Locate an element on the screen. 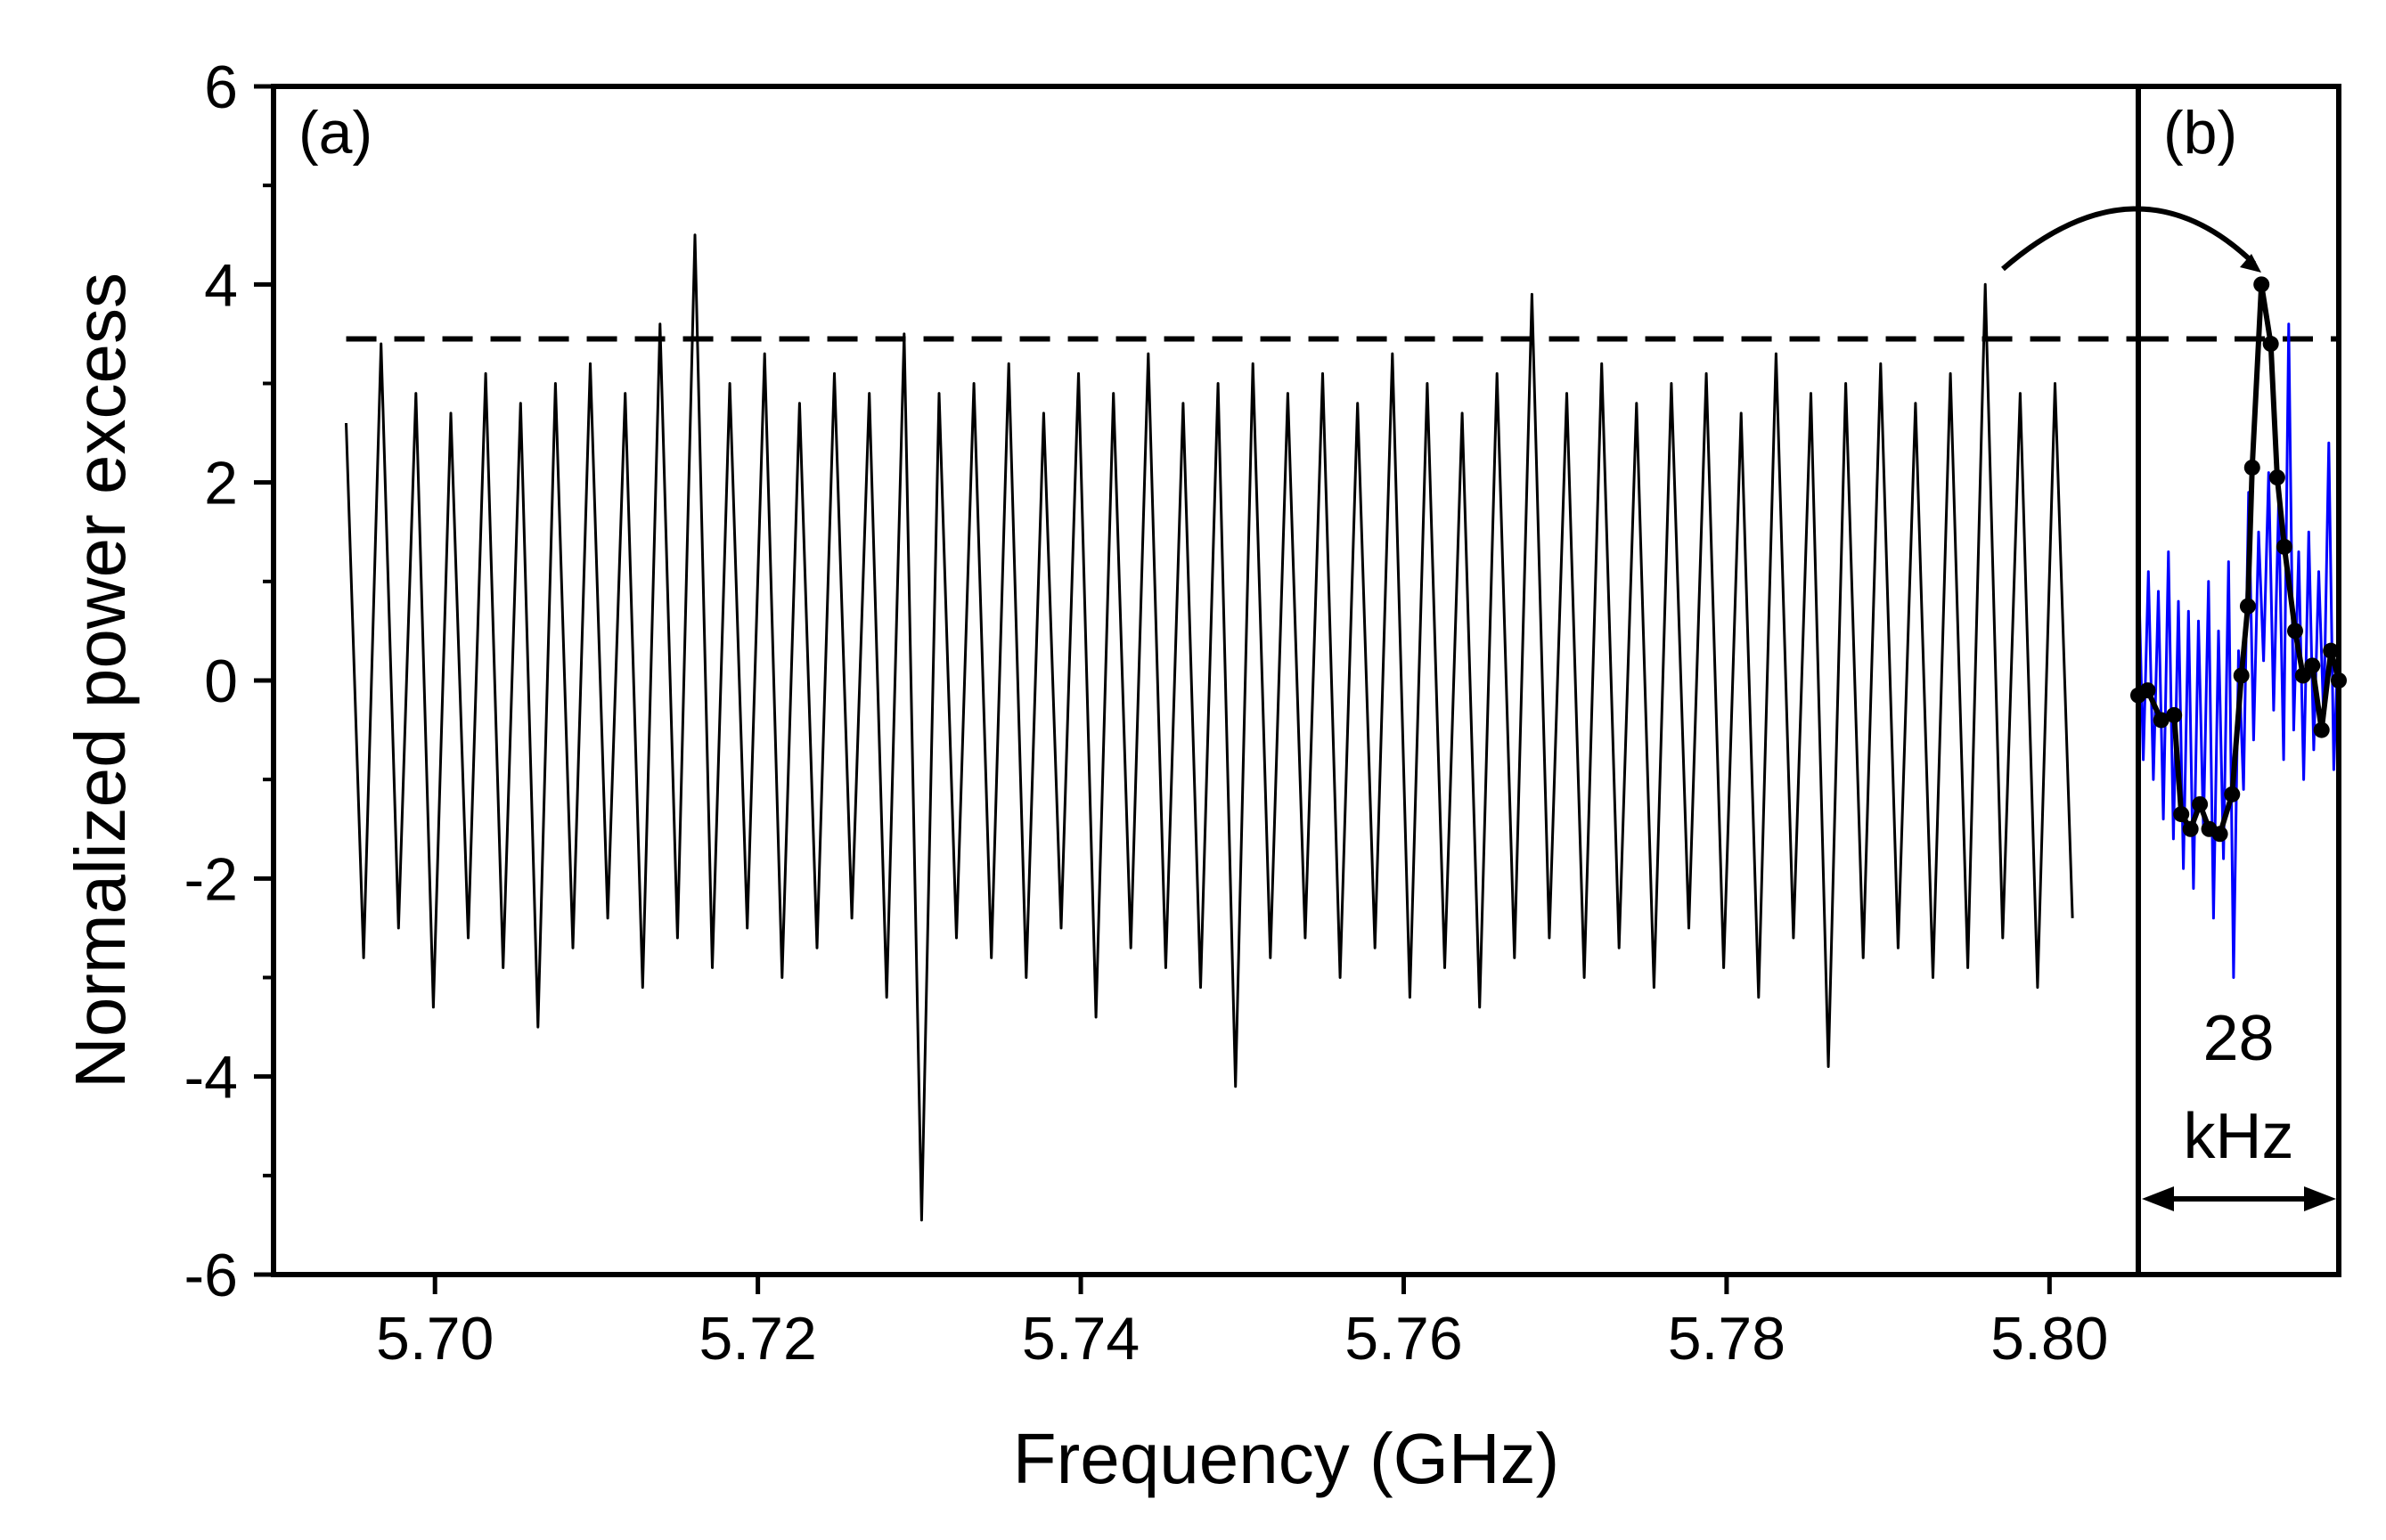 The height and width of the screenshot is (1540, 2386). x-tick-label: 5.76 is located at coordinates (1403, 1339).